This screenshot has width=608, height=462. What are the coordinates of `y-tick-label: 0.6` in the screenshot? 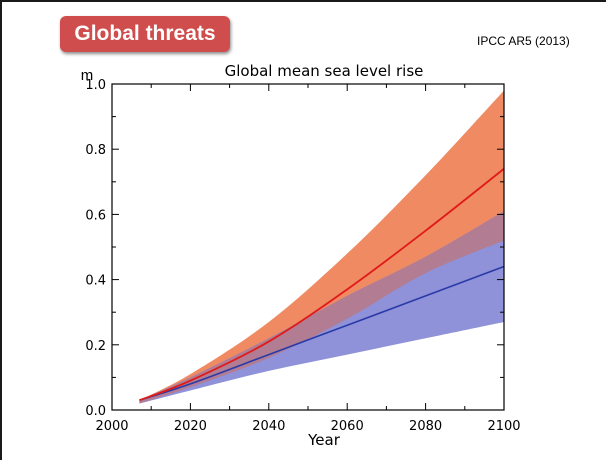 It's located at (95, 215).